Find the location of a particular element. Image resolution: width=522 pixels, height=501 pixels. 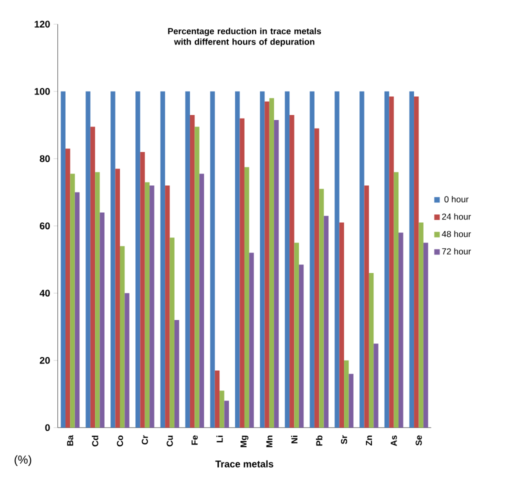

x-tick-label: Ba is located at coordinates (70, 440).